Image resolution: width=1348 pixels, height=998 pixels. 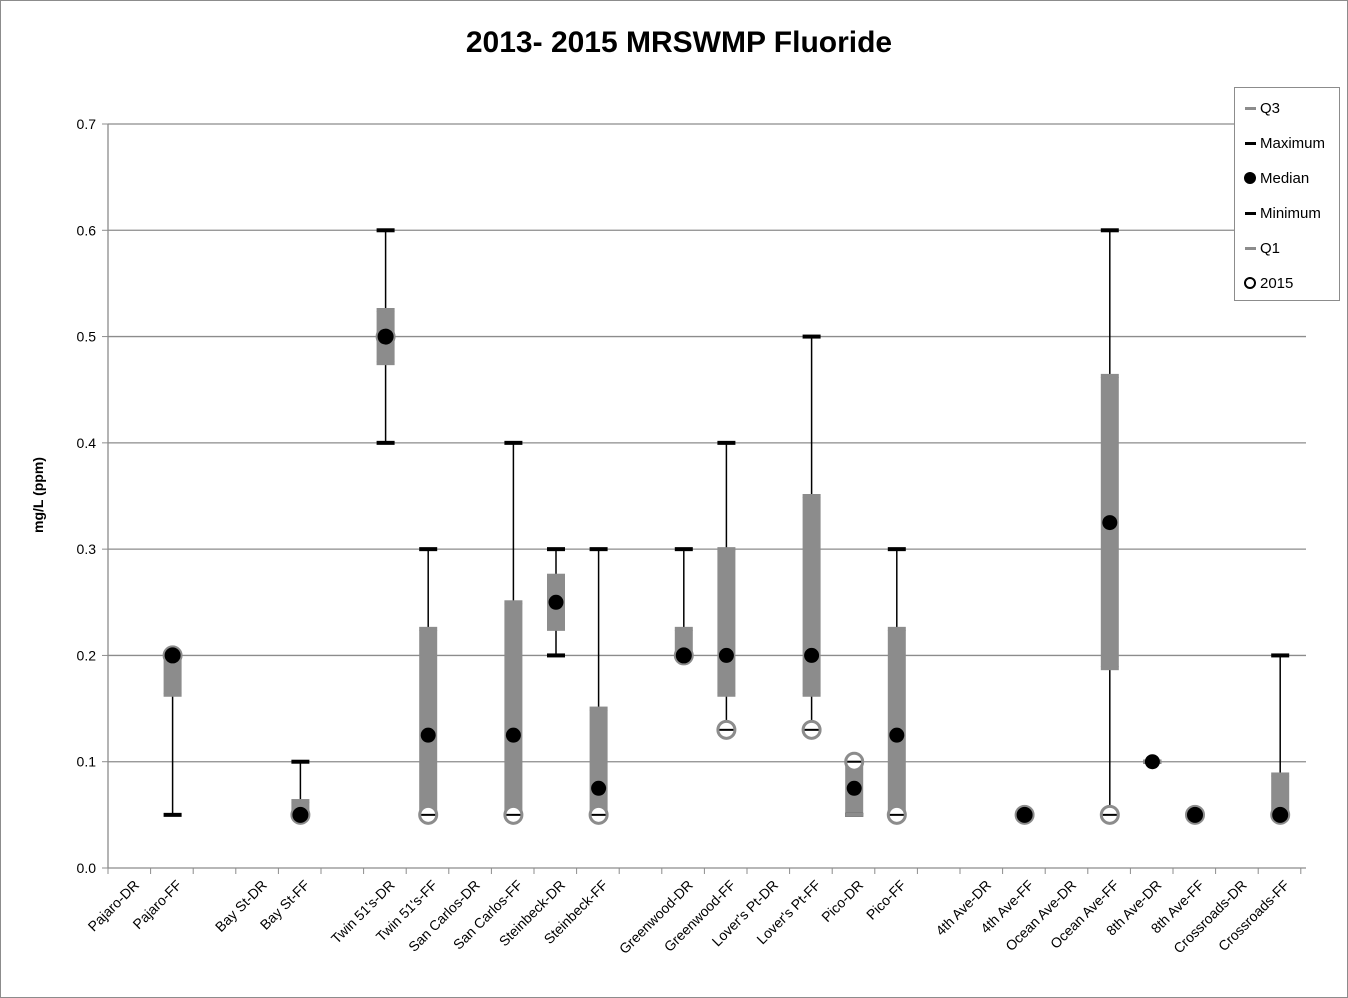 I want to click on legend-q3-swatch, so click(x=1250, y=108).